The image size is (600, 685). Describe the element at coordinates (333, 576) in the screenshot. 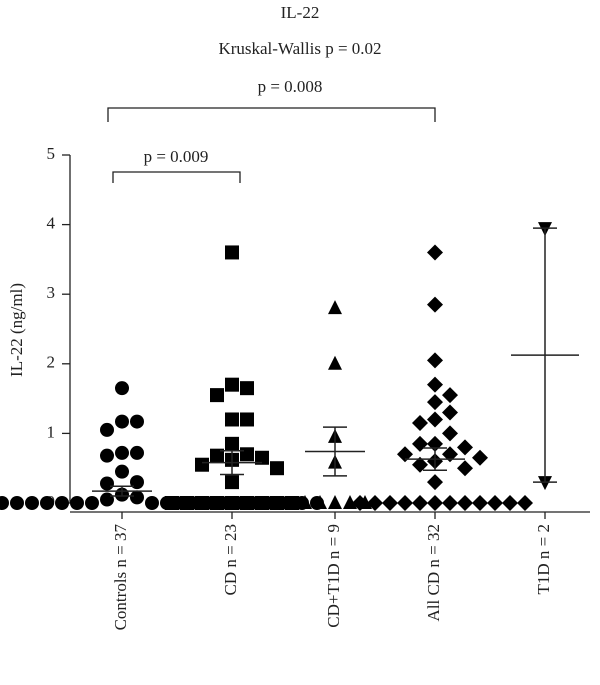

I see `x-tick-label: CD+T1D n = 9` at that location.